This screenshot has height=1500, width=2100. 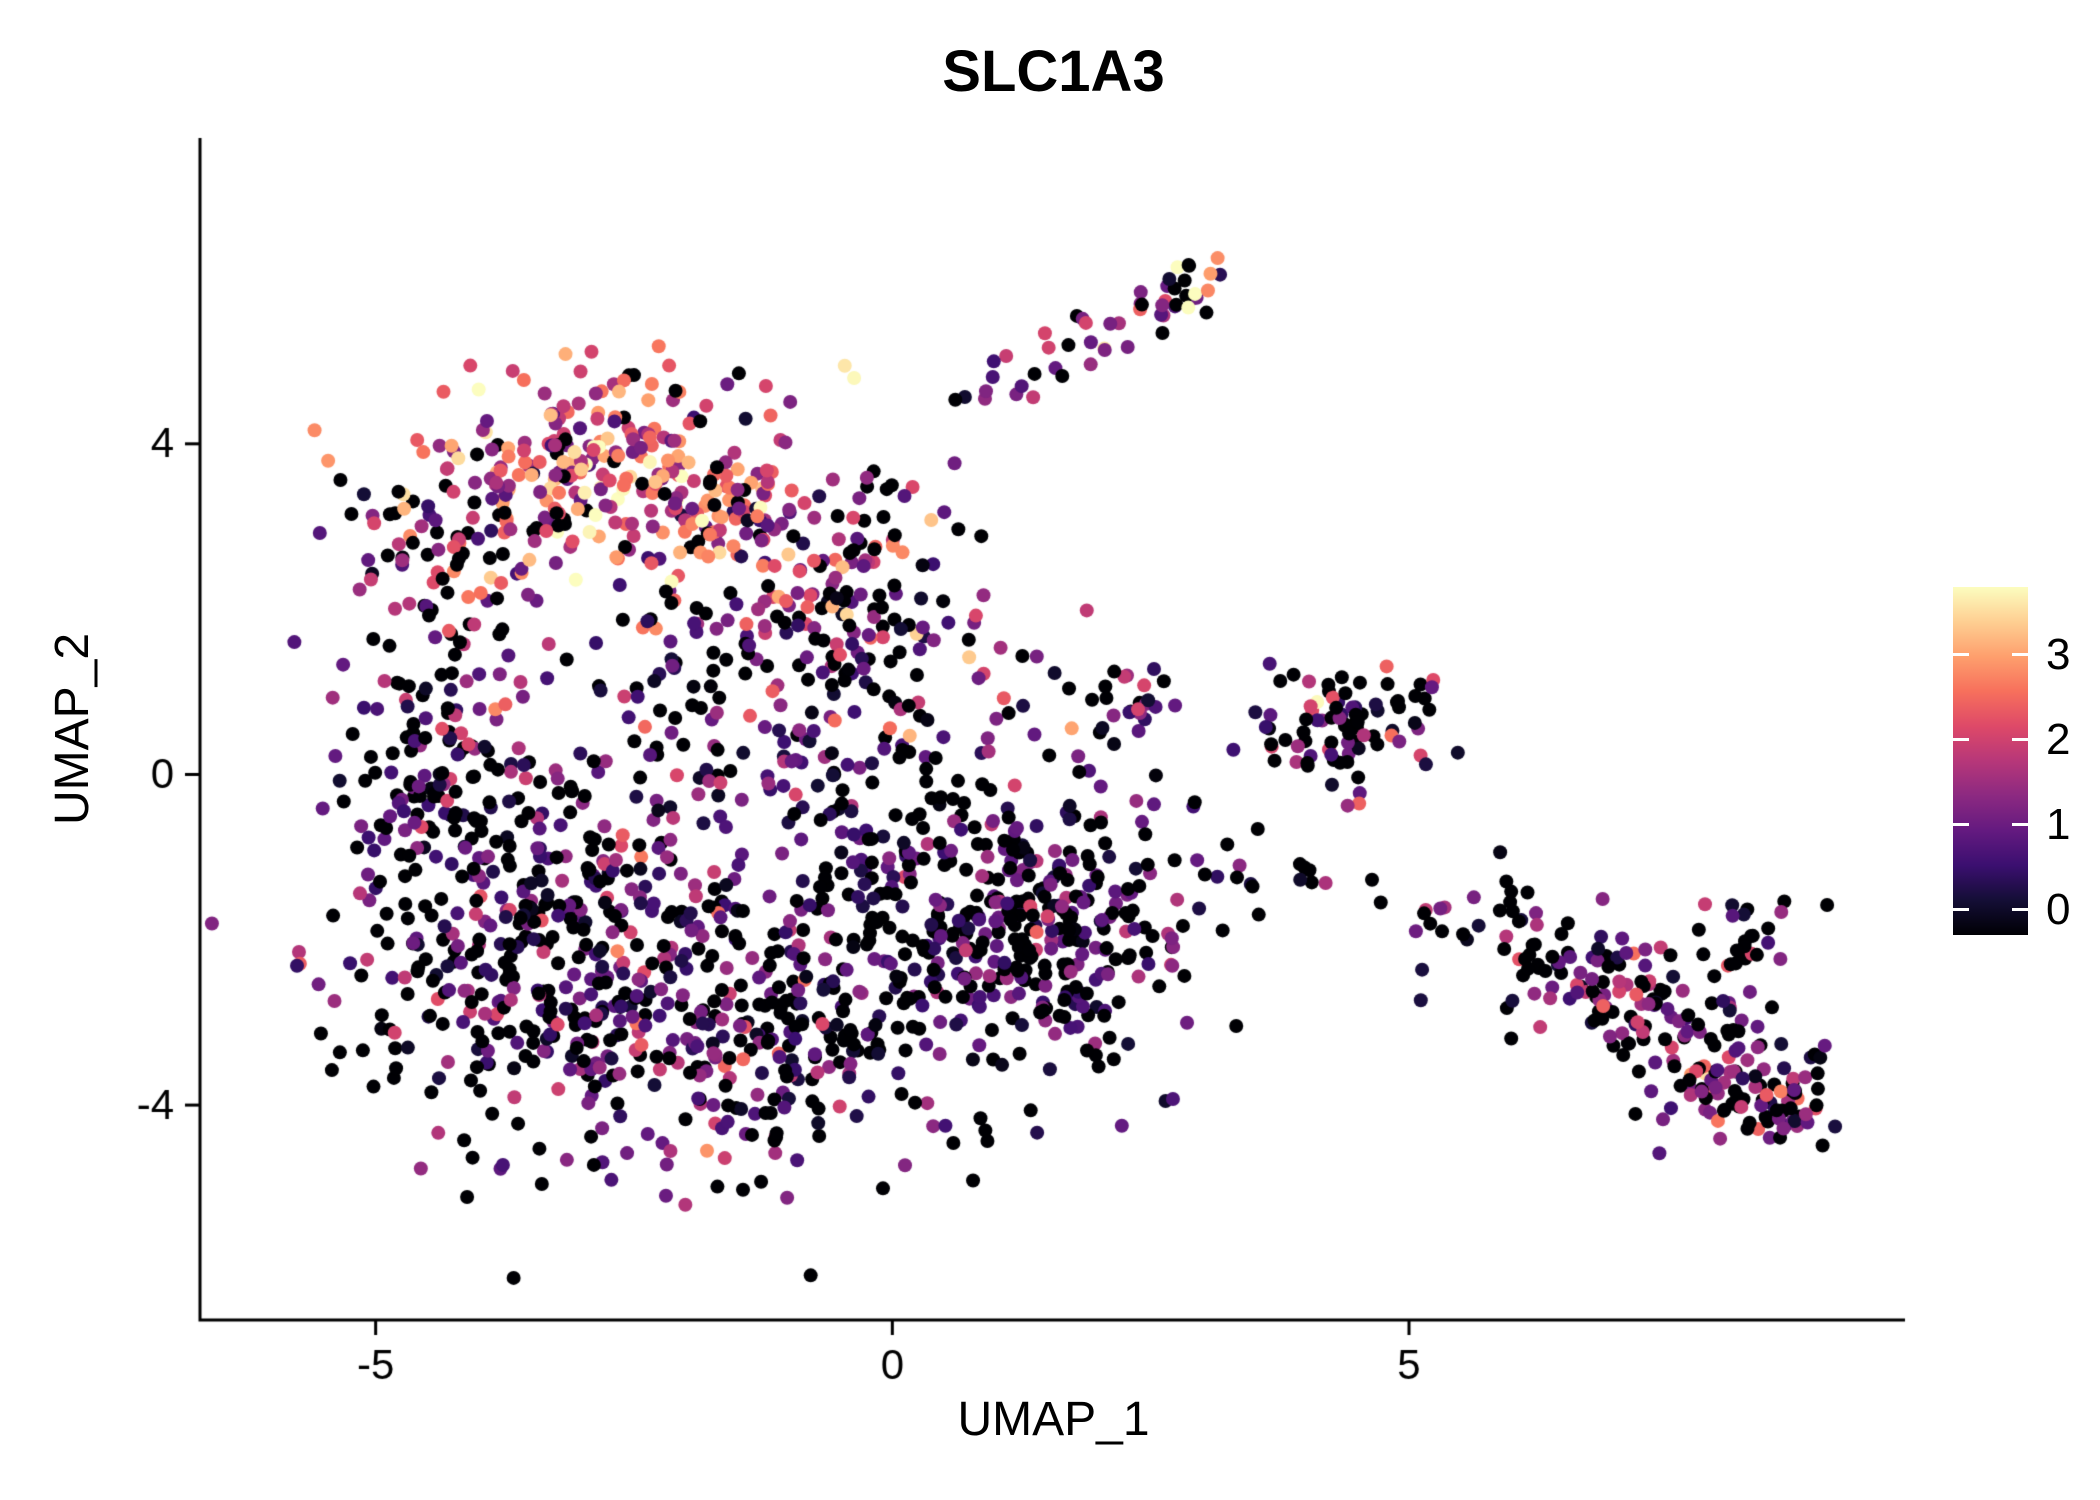 What do you see at coordinates (1053, 1419) in the screenshot?
I see `x-axis-label: UMAP_1` at bounding box center [1053, 1419].